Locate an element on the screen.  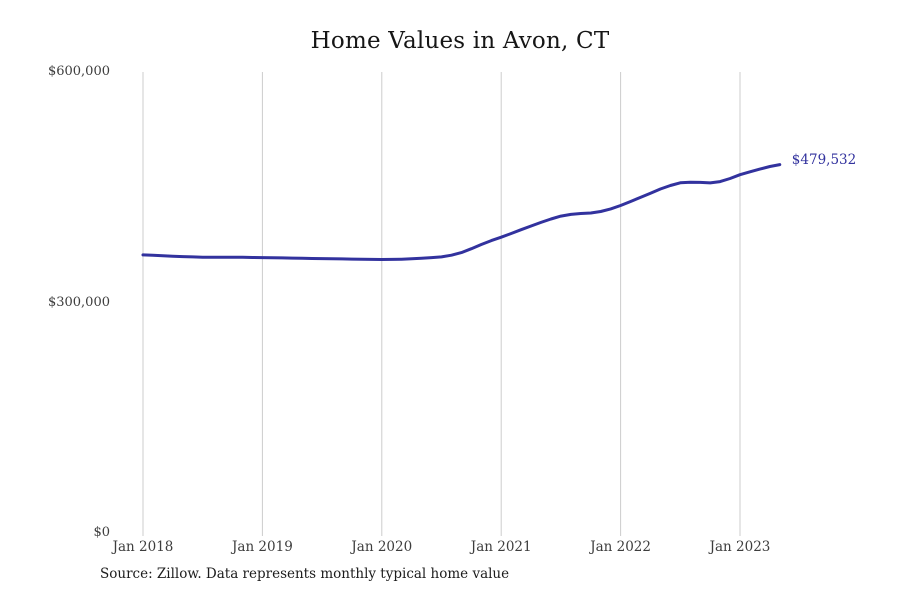
x-axis-tick-label: Jan 2022 is located at coordinates (620, 547).